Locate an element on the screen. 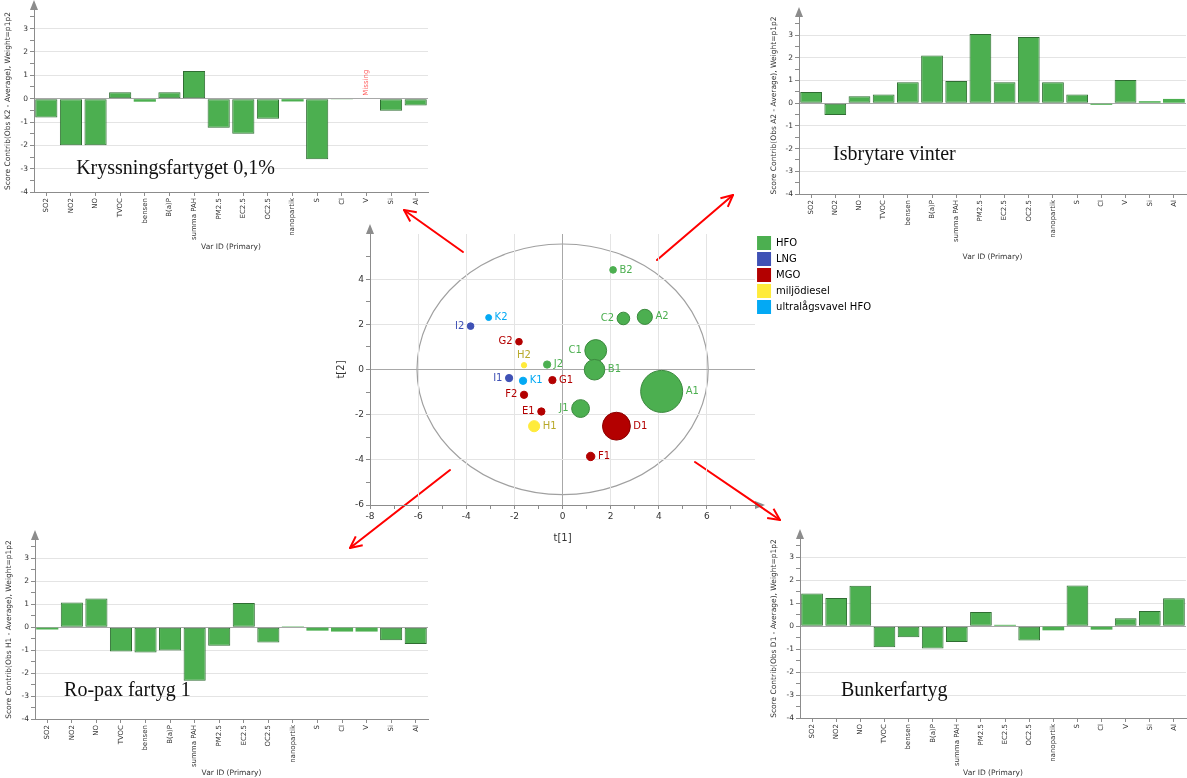 Image resolution: width=1187 pixels, height=778 pixels. data-label: J1 is located at coordinates (563, 408).